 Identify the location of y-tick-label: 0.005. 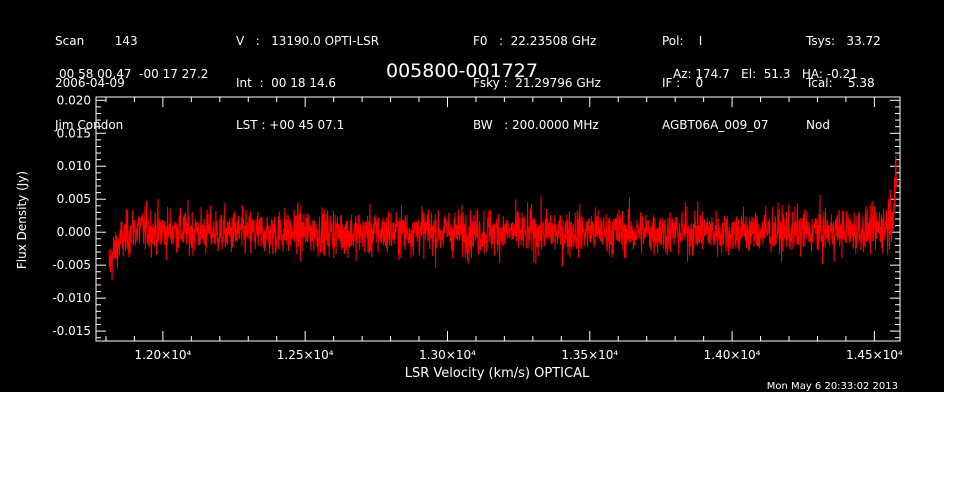
(74, 199).